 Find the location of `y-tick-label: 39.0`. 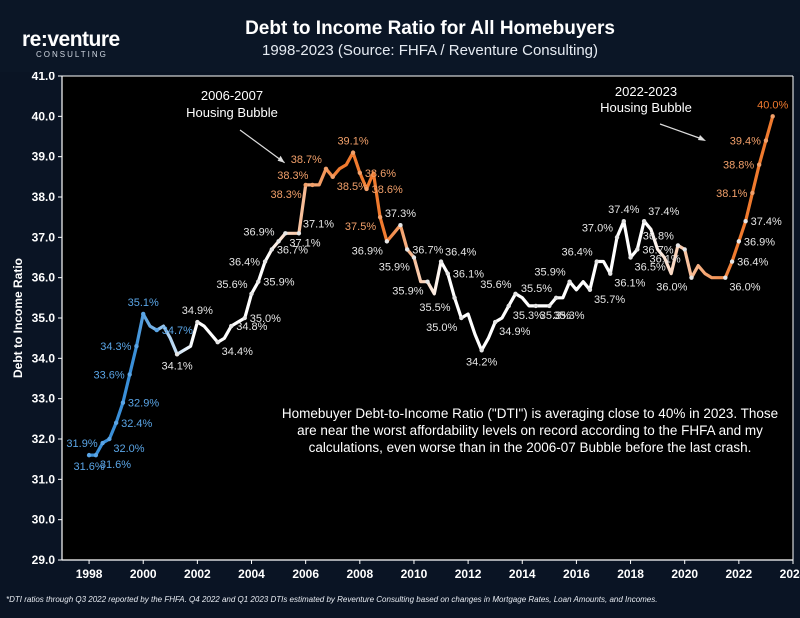

y-tick-label: 39.0 is located at coordinates (44, 157).